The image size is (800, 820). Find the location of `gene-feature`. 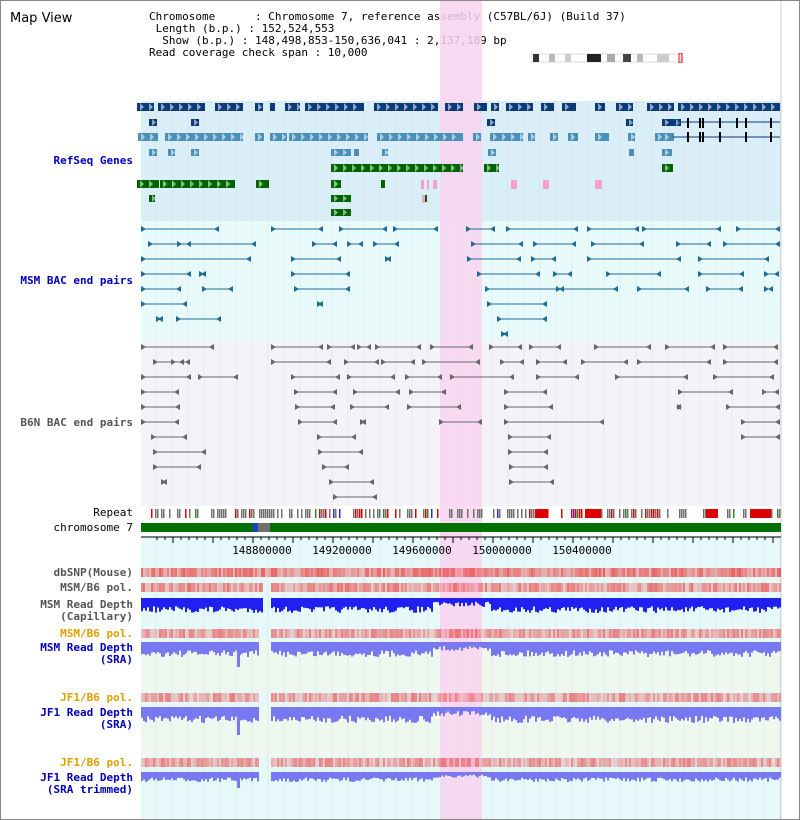

gene-feature is located at coordinates (624, 107).